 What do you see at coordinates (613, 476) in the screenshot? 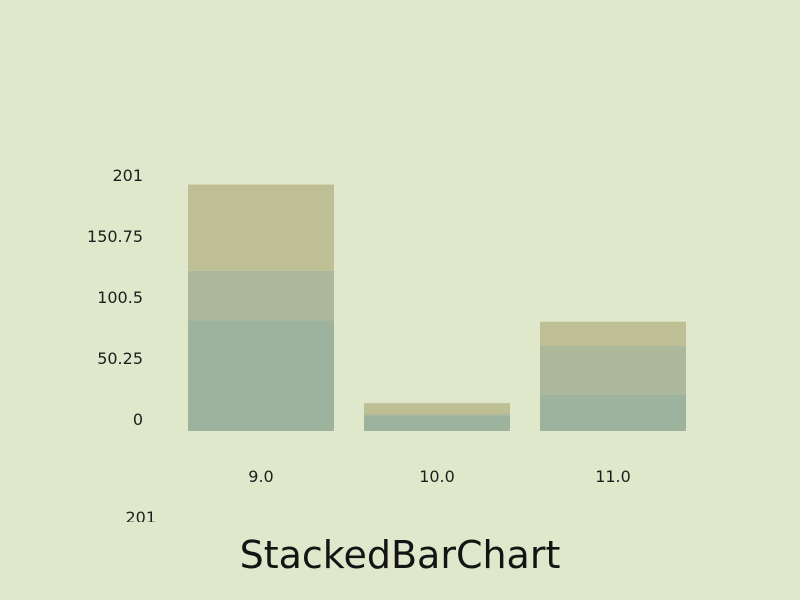
I see `x-tick-label: 11.0` at bounding box center [613, 476].